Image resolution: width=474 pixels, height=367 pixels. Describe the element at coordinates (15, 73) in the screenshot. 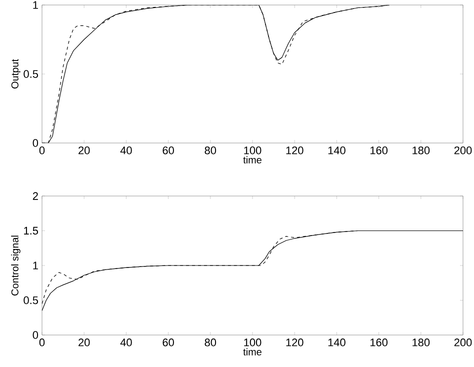

I see `y-axis-title: Output` at that location.